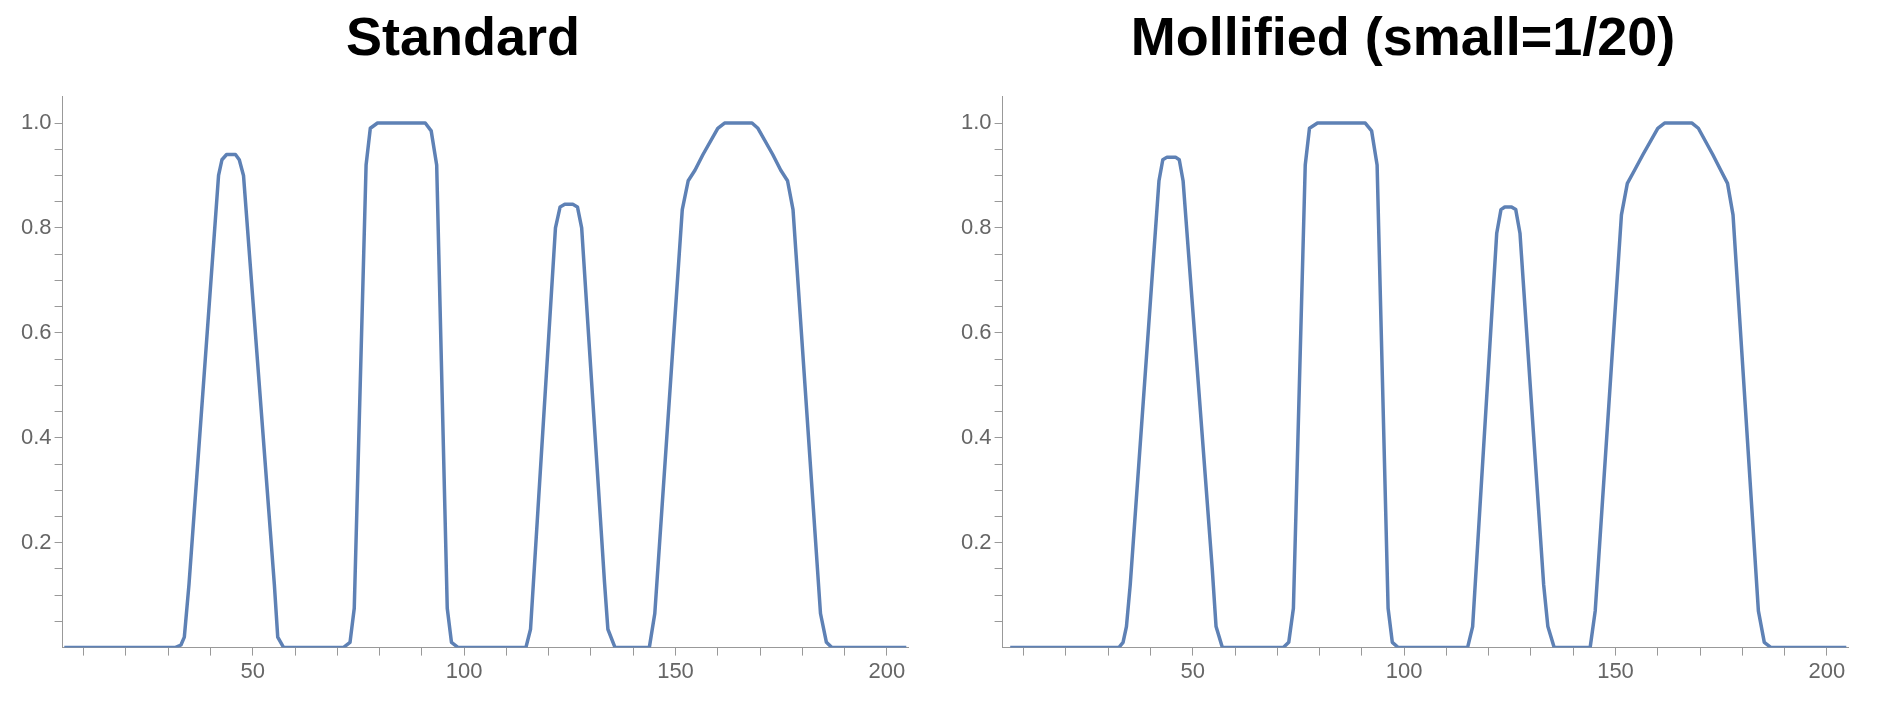 Image resolution: width=1893 pixels, height=708 pixels. Describe the element at coordinates (463, 36) in the screenshot. I see `chart-title: Standard` at that location.